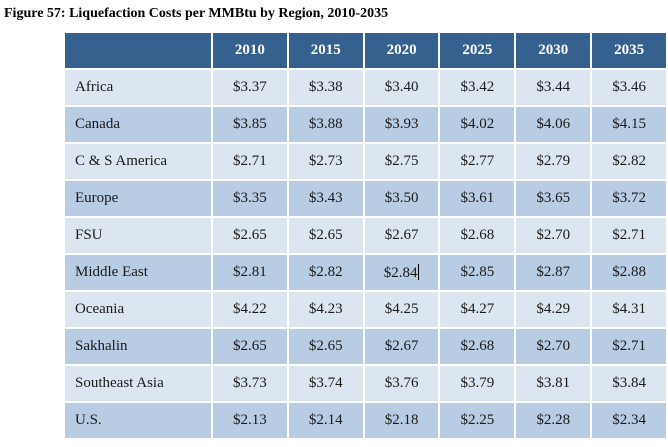 The width and height of the screenshot is (668, 447). What do you see at coordinates (325, 309) in the screenshot?
I see `value-cell: $4.23` at bounding box center [325, 309].